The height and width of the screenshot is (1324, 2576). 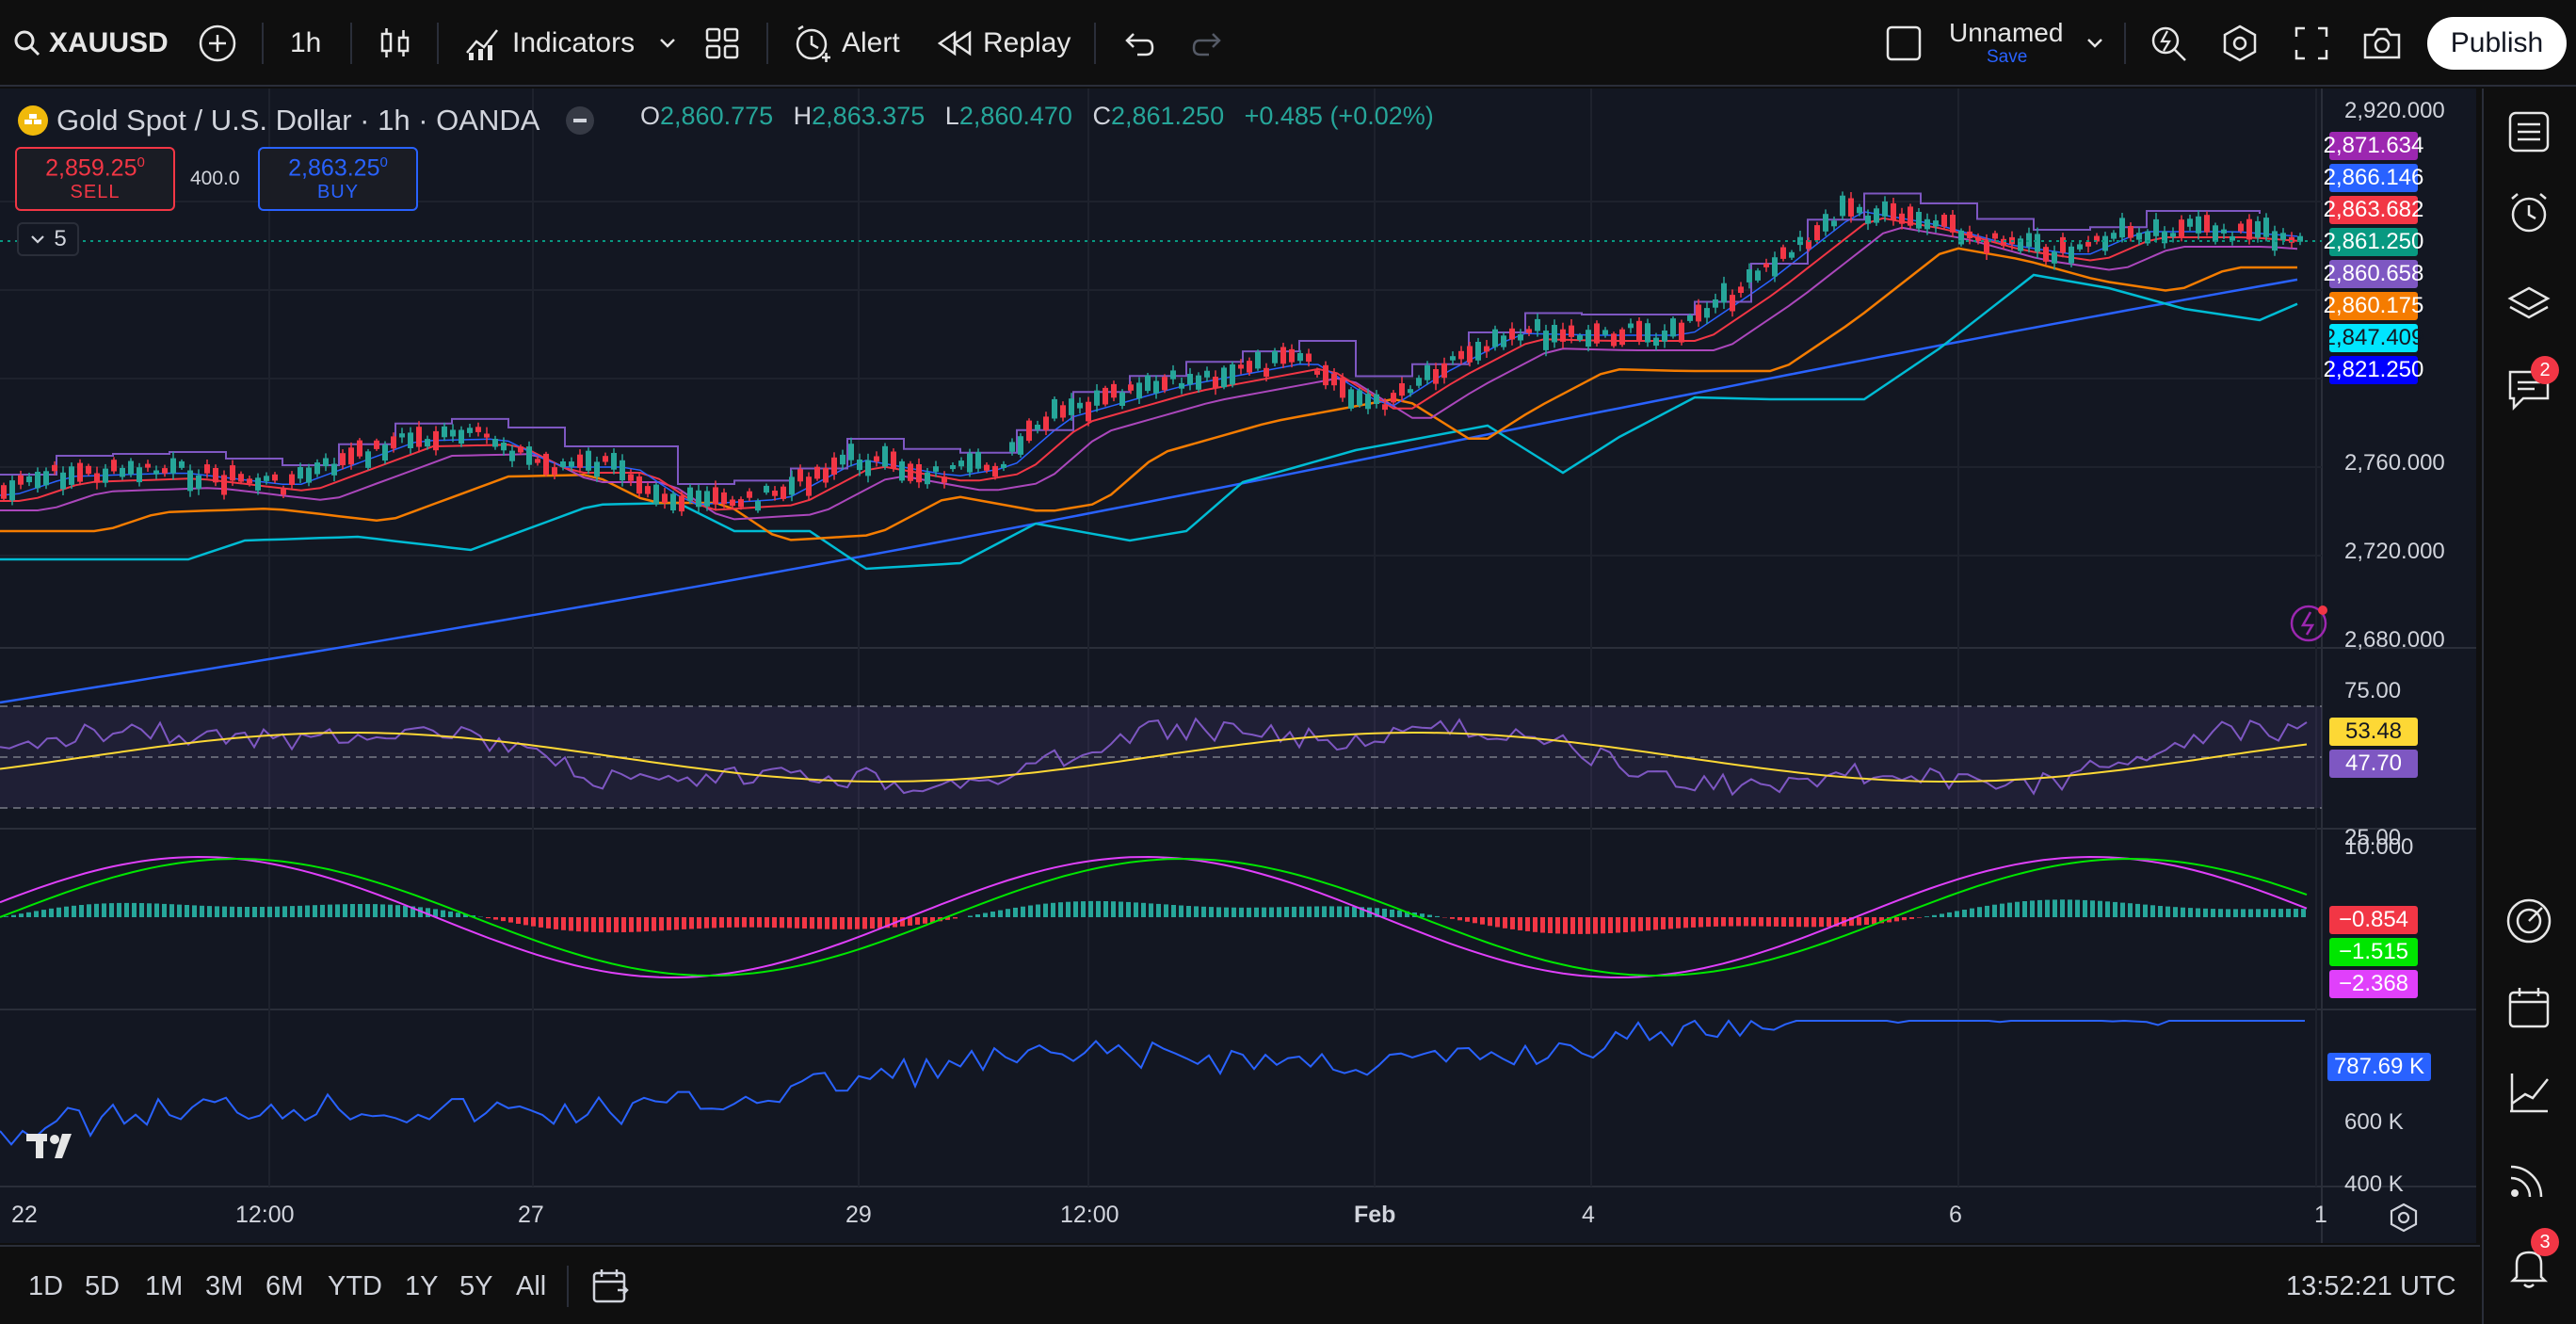 What do you see at coordinates (476, 1285) in the screenshot?
I see `timeframe-5y: 5Y` at bounding box center [476, 1285].